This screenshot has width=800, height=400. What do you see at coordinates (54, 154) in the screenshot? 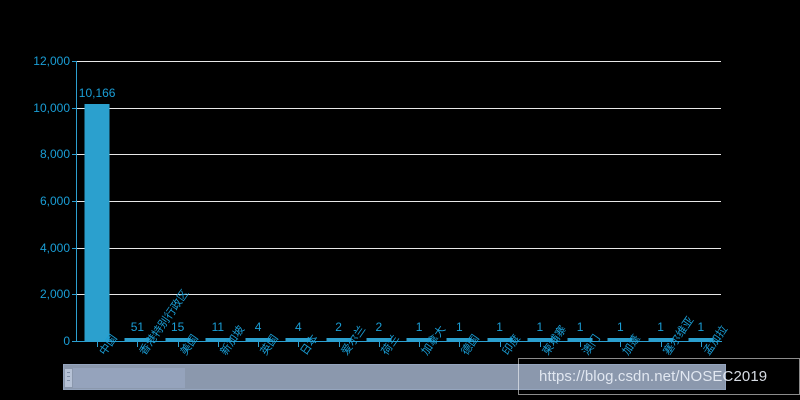
I see `y-tick-label: 8,000` at bounding box center [54, 154].